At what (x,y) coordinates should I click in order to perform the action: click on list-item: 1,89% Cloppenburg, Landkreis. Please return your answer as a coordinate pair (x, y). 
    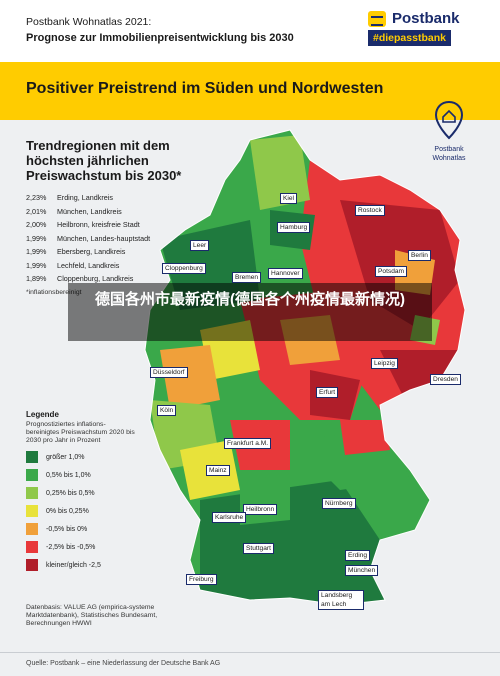
    Looking at the image, I should click on (101, 279).